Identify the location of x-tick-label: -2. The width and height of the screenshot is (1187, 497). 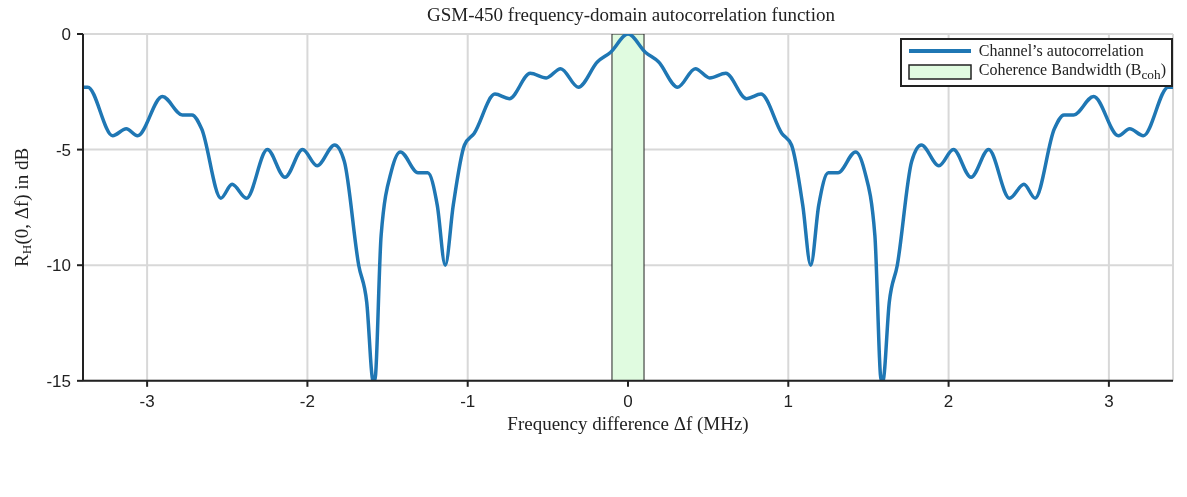
(307, 401).